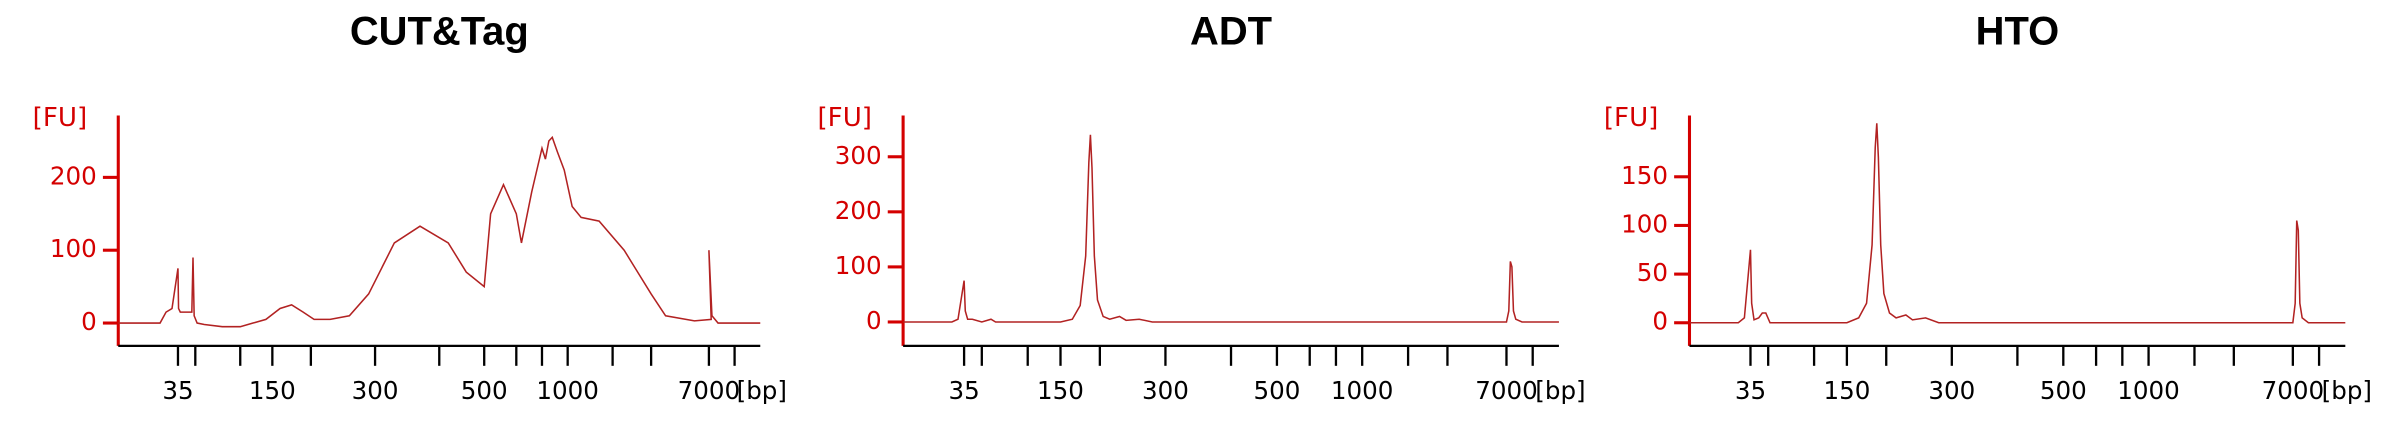 This screenshot has height=426, width=2396. What do you see at coordinates (858, 155) in the screenshot?
I see `y-tick-label: 300` at bounding box center [858, 155].